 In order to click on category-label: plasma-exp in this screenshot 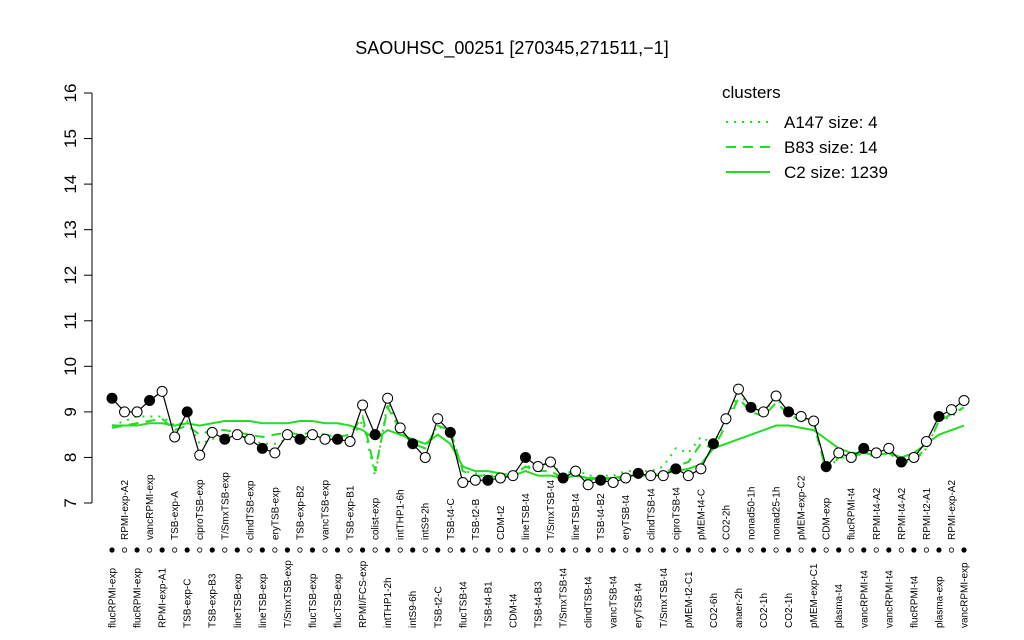, I will do `click(939, 602)`.